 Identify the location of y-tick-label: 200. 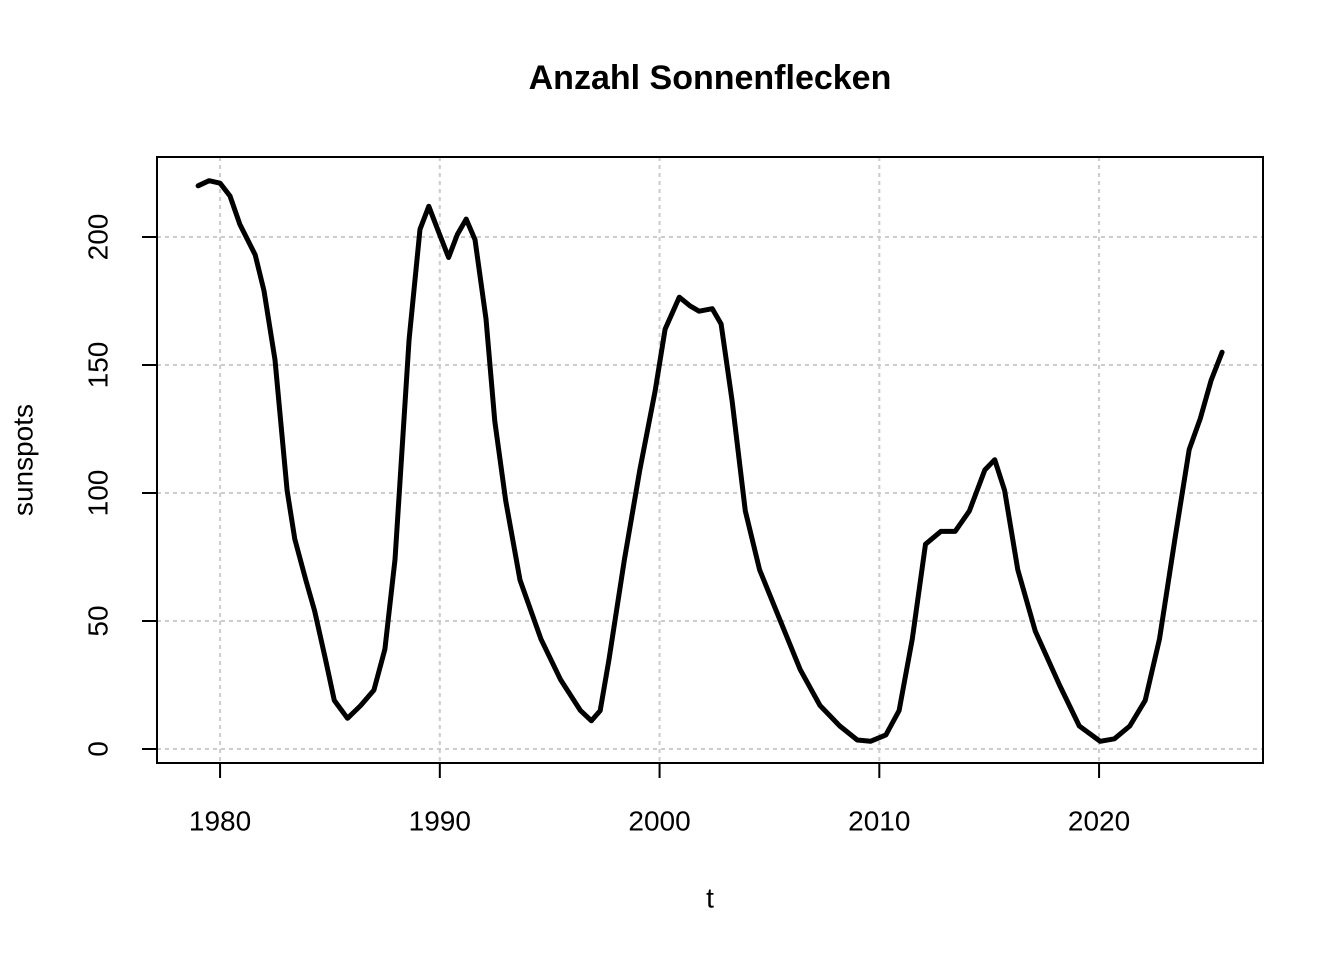
(97, 237).